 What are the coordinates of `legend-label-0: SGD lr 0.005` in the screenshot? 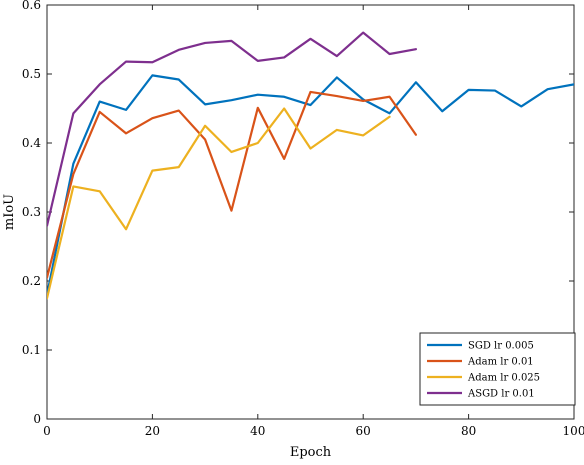 It's located at (501, 346).